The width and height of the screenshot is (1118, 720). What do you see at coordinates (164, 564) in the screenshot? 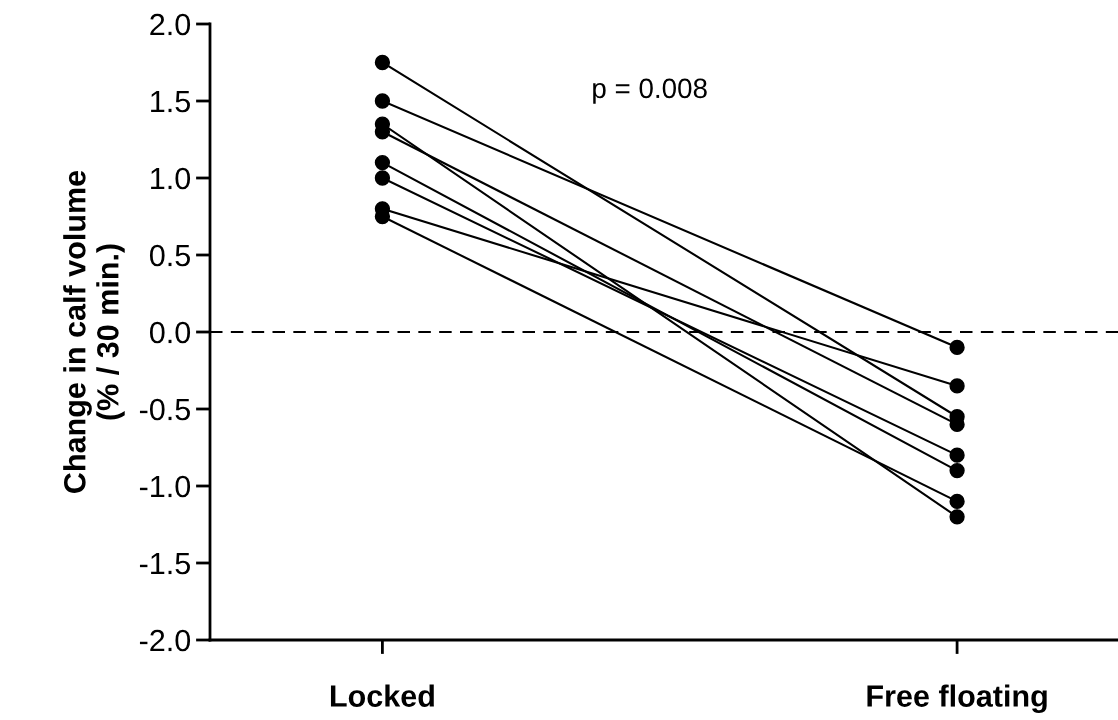
I see `y-tick-label: -1.5` at bounding box center [164, 564].